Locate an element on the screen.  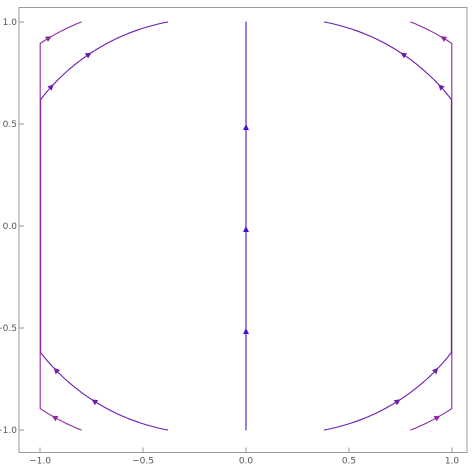
y-tick-label-0: −1.0 is located at coordinates (8, 431).